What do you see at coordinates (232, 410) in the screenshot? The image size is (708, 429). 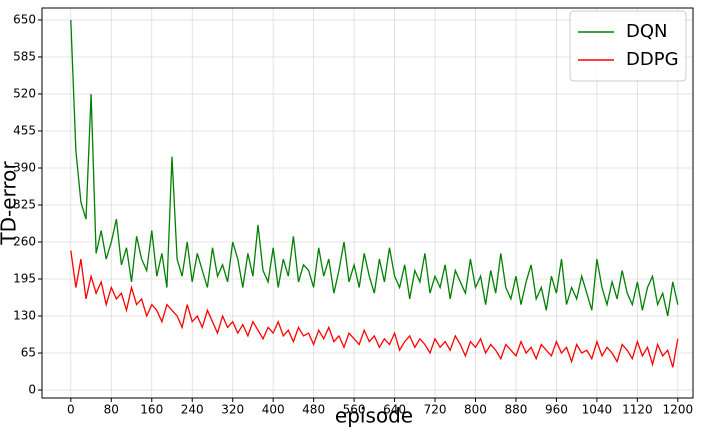 I see `x-tick-label: 320` at bounding box center [232, 410].